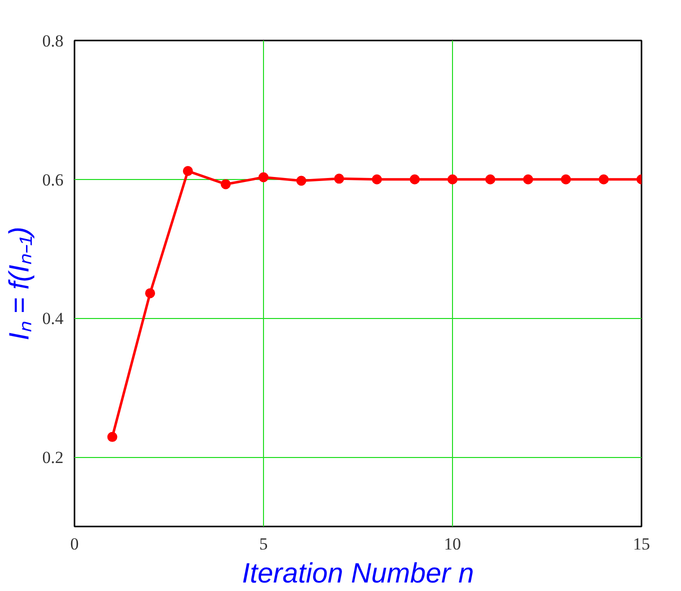 The height and width of the screenshot is (591, 681). What do you see at coordinates (263, 544) in the screenshot?
I see `x-tick-label: 5` at bounding box center [263, 544].